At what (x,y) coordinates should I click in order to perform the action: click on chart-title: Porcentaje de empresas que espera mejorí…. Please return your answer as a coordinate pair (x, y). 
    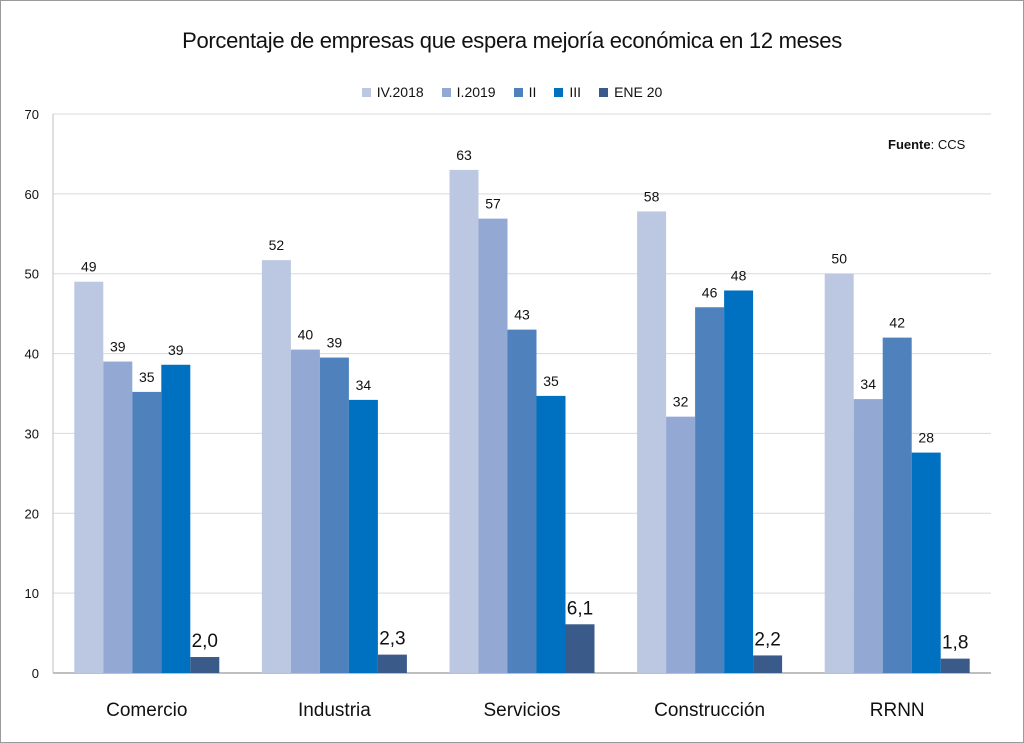
    Looking at the image, I should click on (512, 40).